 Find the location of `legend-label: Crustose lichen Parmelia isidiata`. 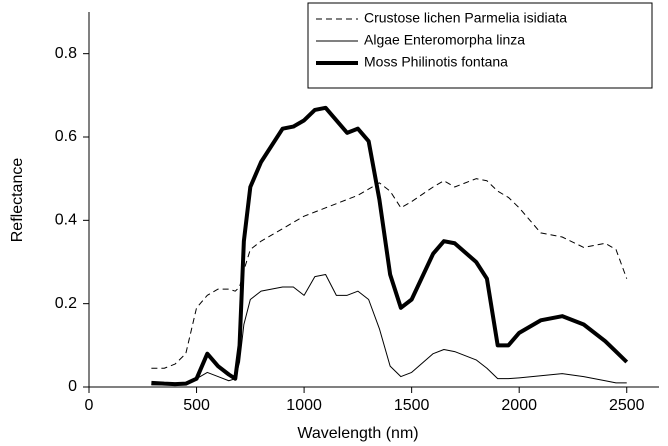

legend-label: Crustose lichen Parmelia isidiata is located at coordinates (465, 18).